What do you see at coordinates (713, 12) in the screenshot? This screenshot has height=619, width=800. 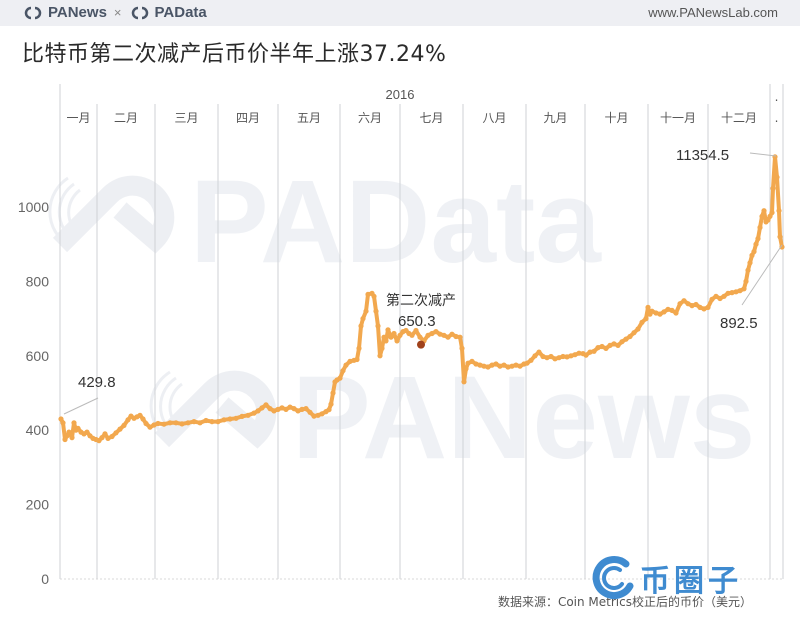 I see `site-url: www.PANewsLab.com` at bounding box center [713, 12].